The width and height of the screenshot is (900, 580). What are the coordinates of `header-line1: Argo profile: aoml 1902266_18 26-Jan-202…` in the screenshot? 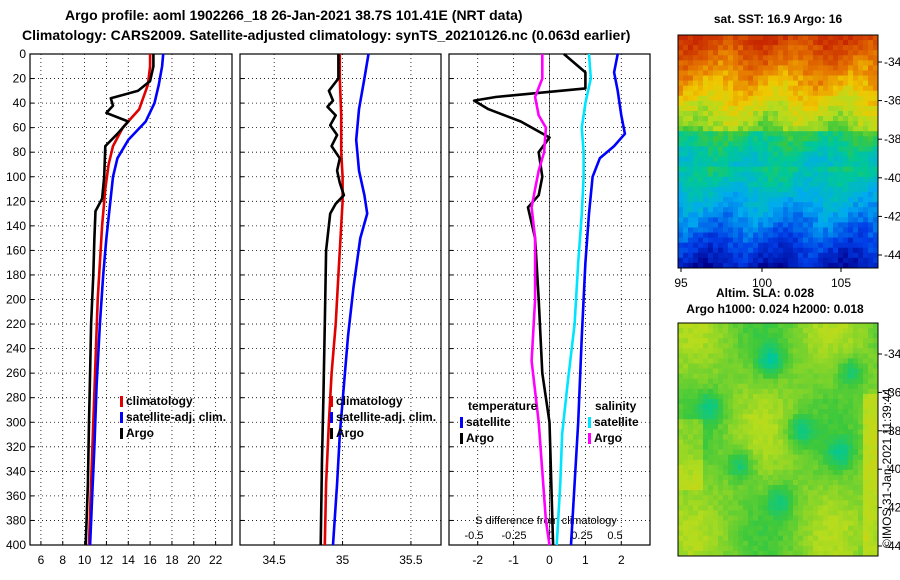 It's located at (294, 15).